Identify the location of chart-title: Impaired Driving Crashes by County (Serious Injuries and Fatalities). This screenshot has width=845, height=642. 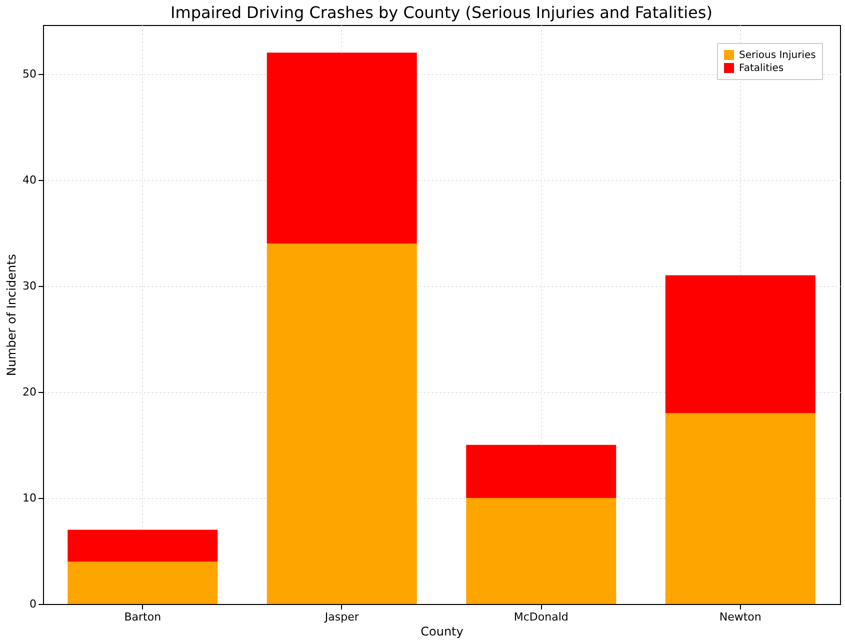
(441, 12).